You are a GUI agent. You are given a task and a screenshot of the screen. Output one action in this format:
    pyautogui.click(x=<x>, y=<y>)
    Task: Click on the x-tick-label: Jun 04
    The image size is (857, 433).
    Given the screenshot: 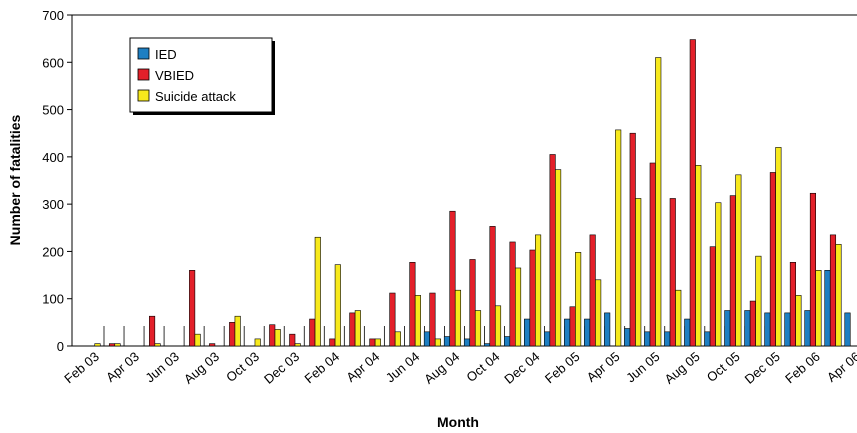 What is the action you would take?
    pyautogui.click(x=403, y=367)
    